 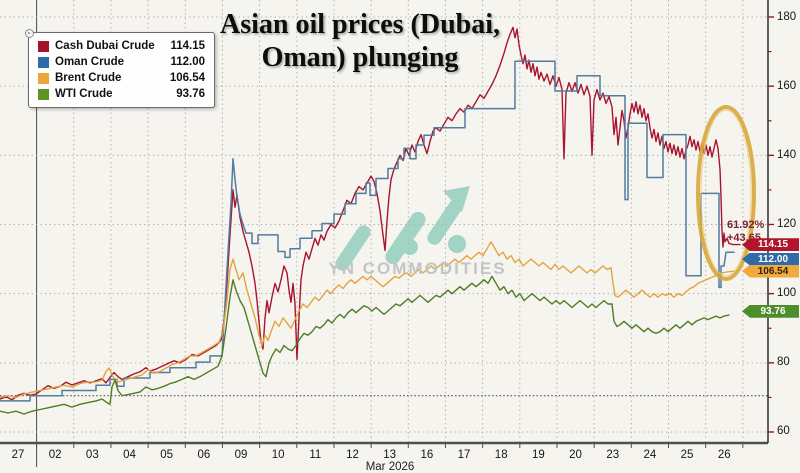 What do you see at coordinates (770, 245) in the screenshot?
I see `price-tag-114.15: 114.15` at bounding box center [770, 245].